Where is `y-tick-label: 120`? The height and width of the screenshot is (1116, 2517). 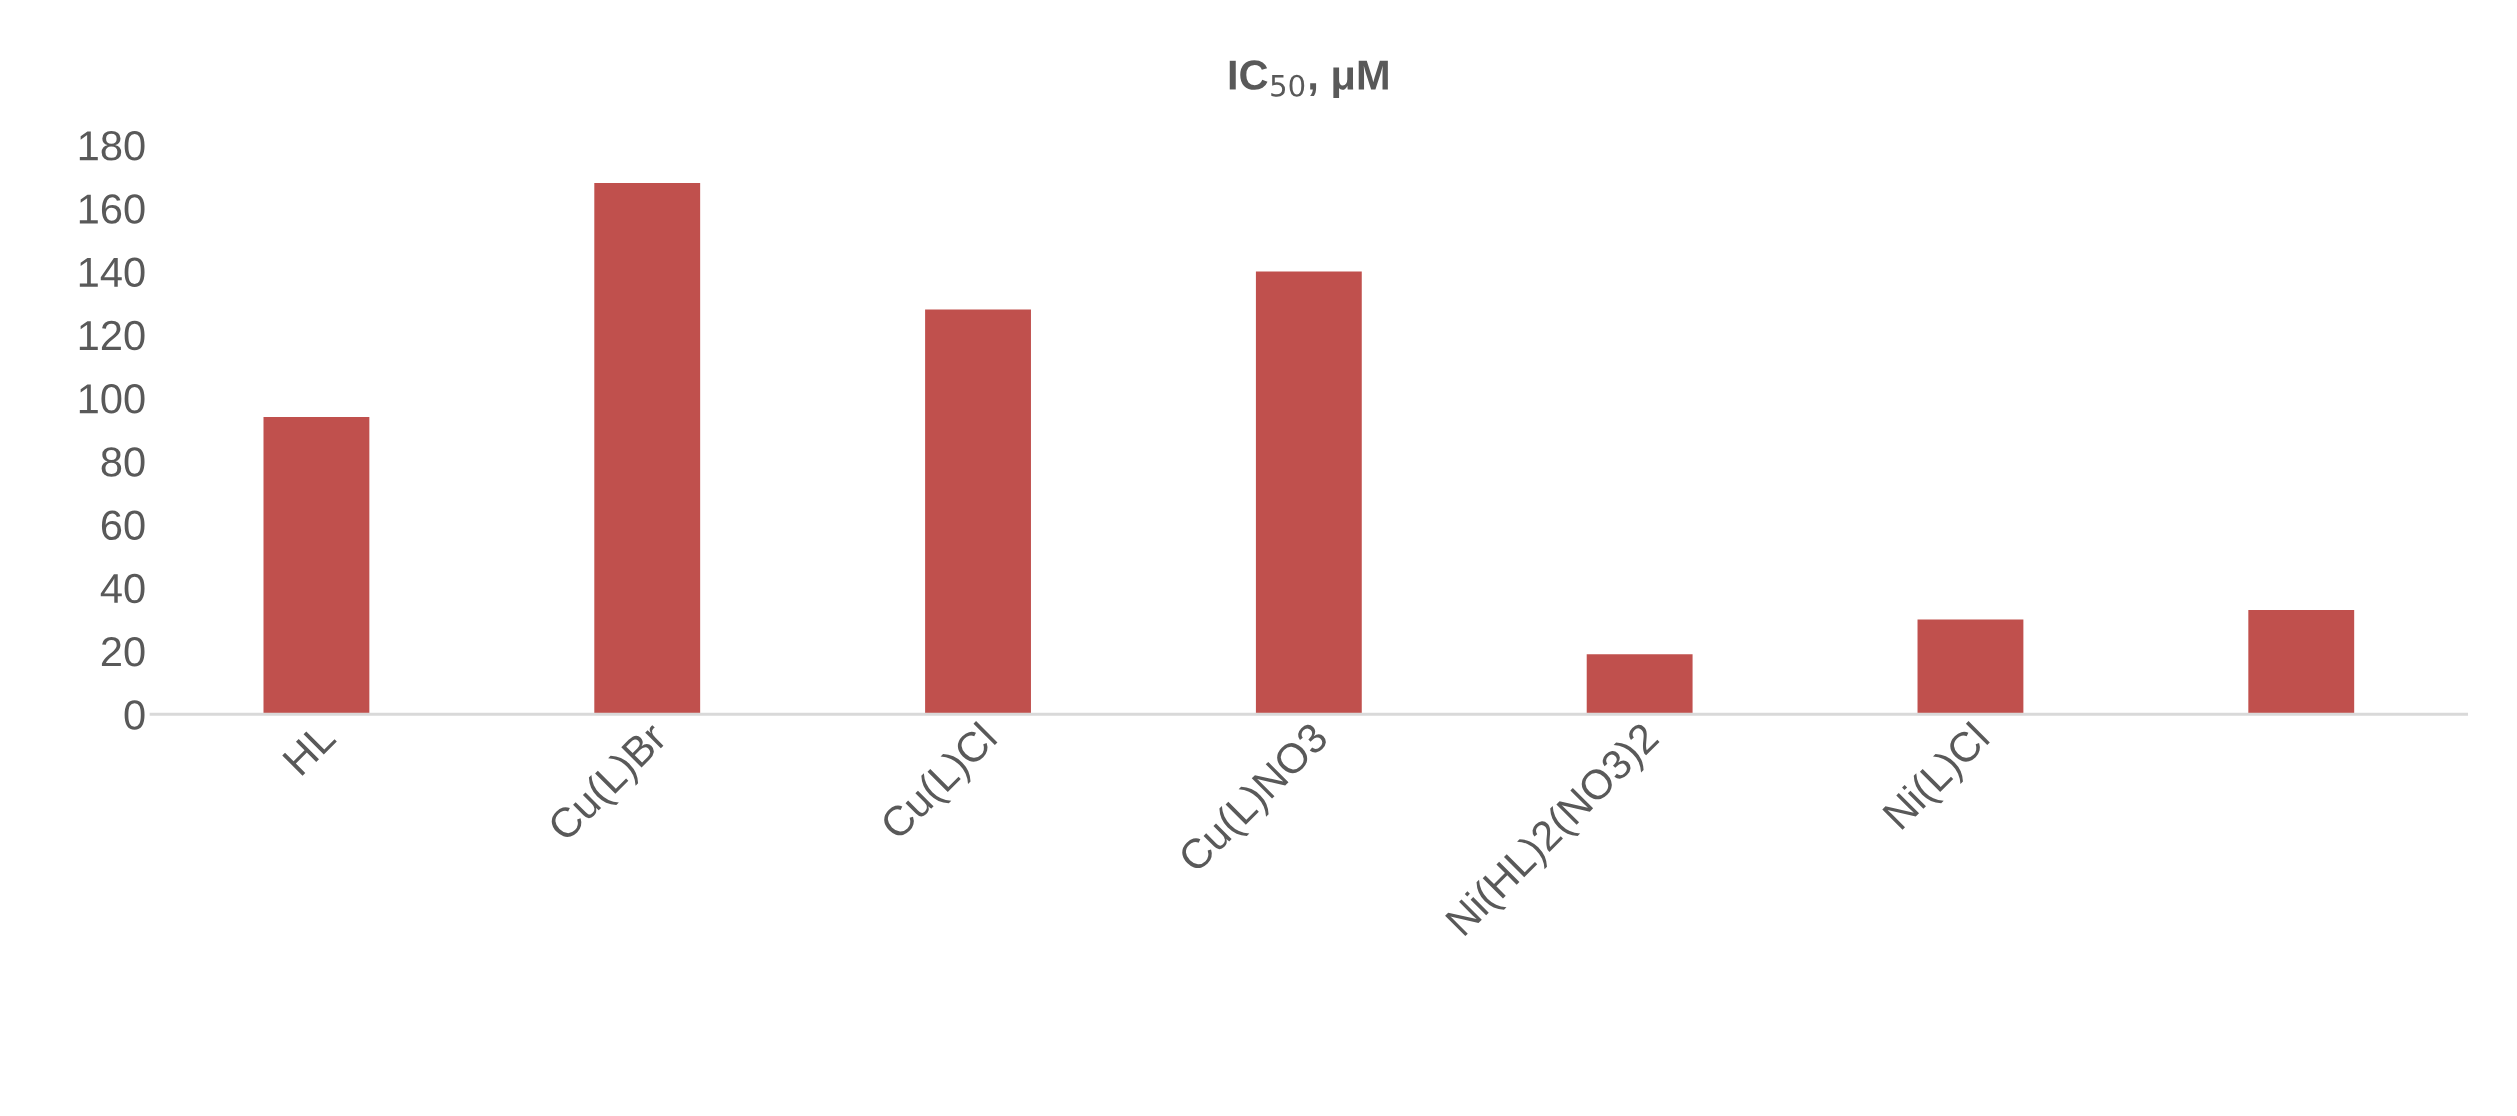
y-tick-label: 120 is located at coordinates (112, 335).